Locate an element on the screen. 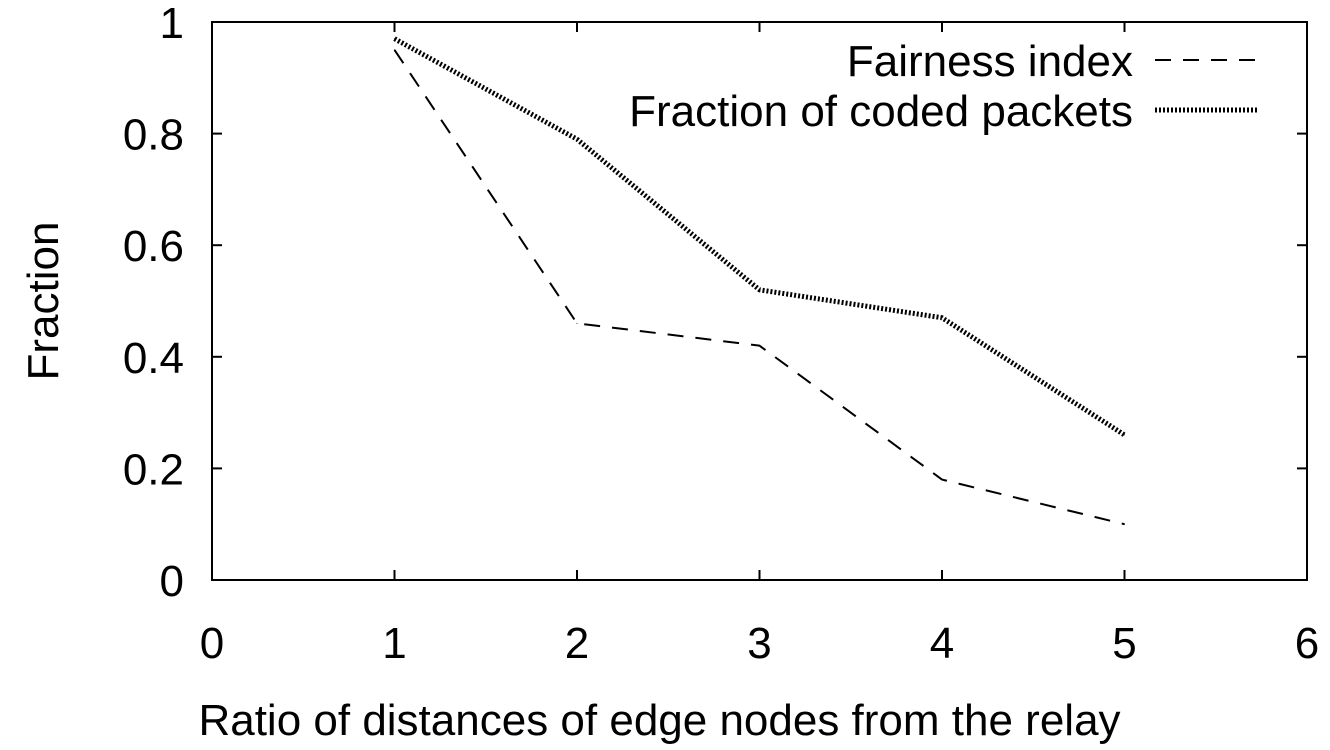 This screenshot has width=1330, height=750. y-tick-label: 0.2 is located at coordinates (153, 469).